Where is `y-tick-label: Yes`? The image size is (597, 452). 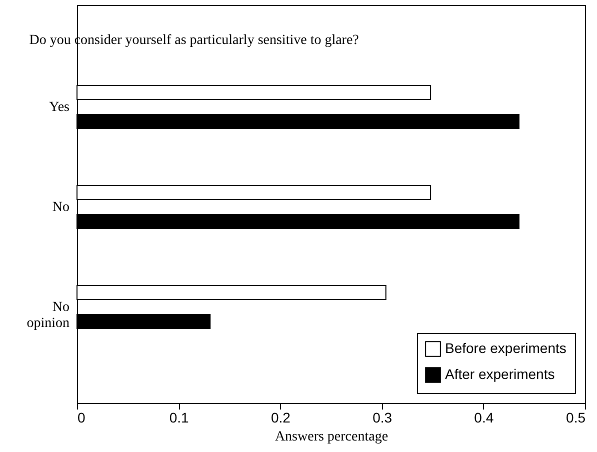 y-tick-label: Yes is located at coordinates (59, 107).